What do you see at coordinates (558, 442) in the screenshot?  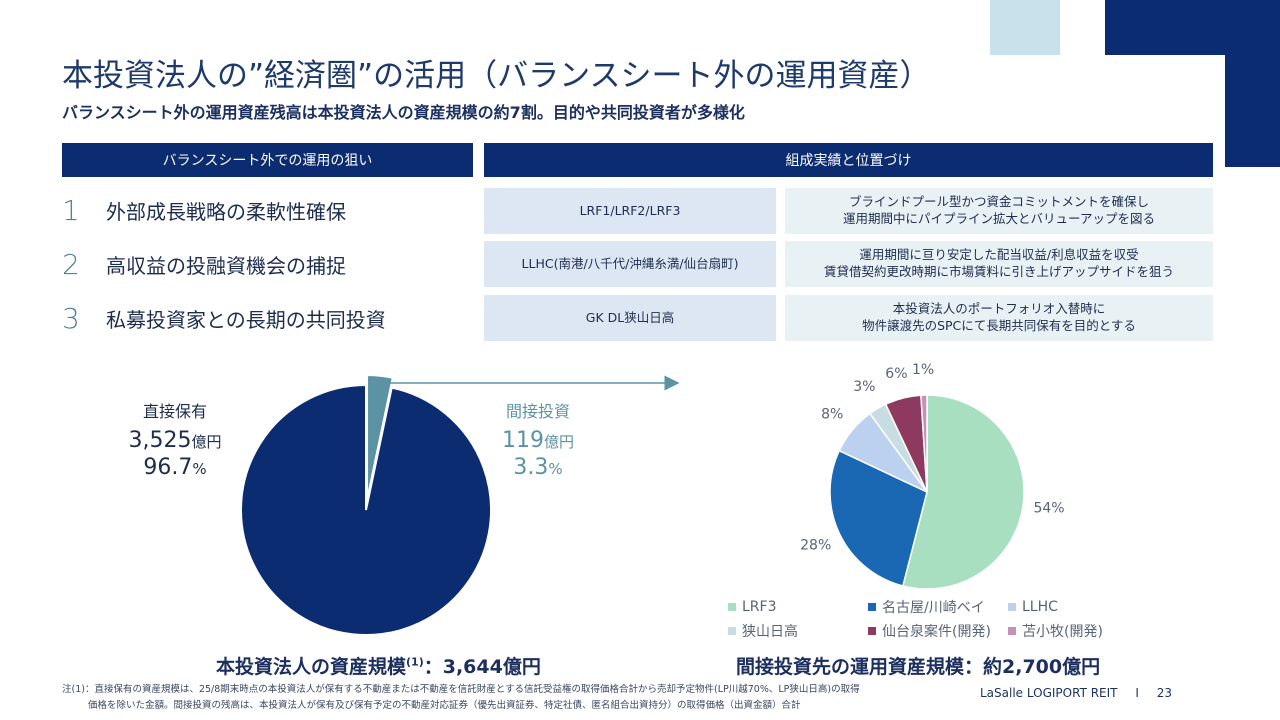 I see `indirect-unit: 億円` at bounding box center [558, 442].